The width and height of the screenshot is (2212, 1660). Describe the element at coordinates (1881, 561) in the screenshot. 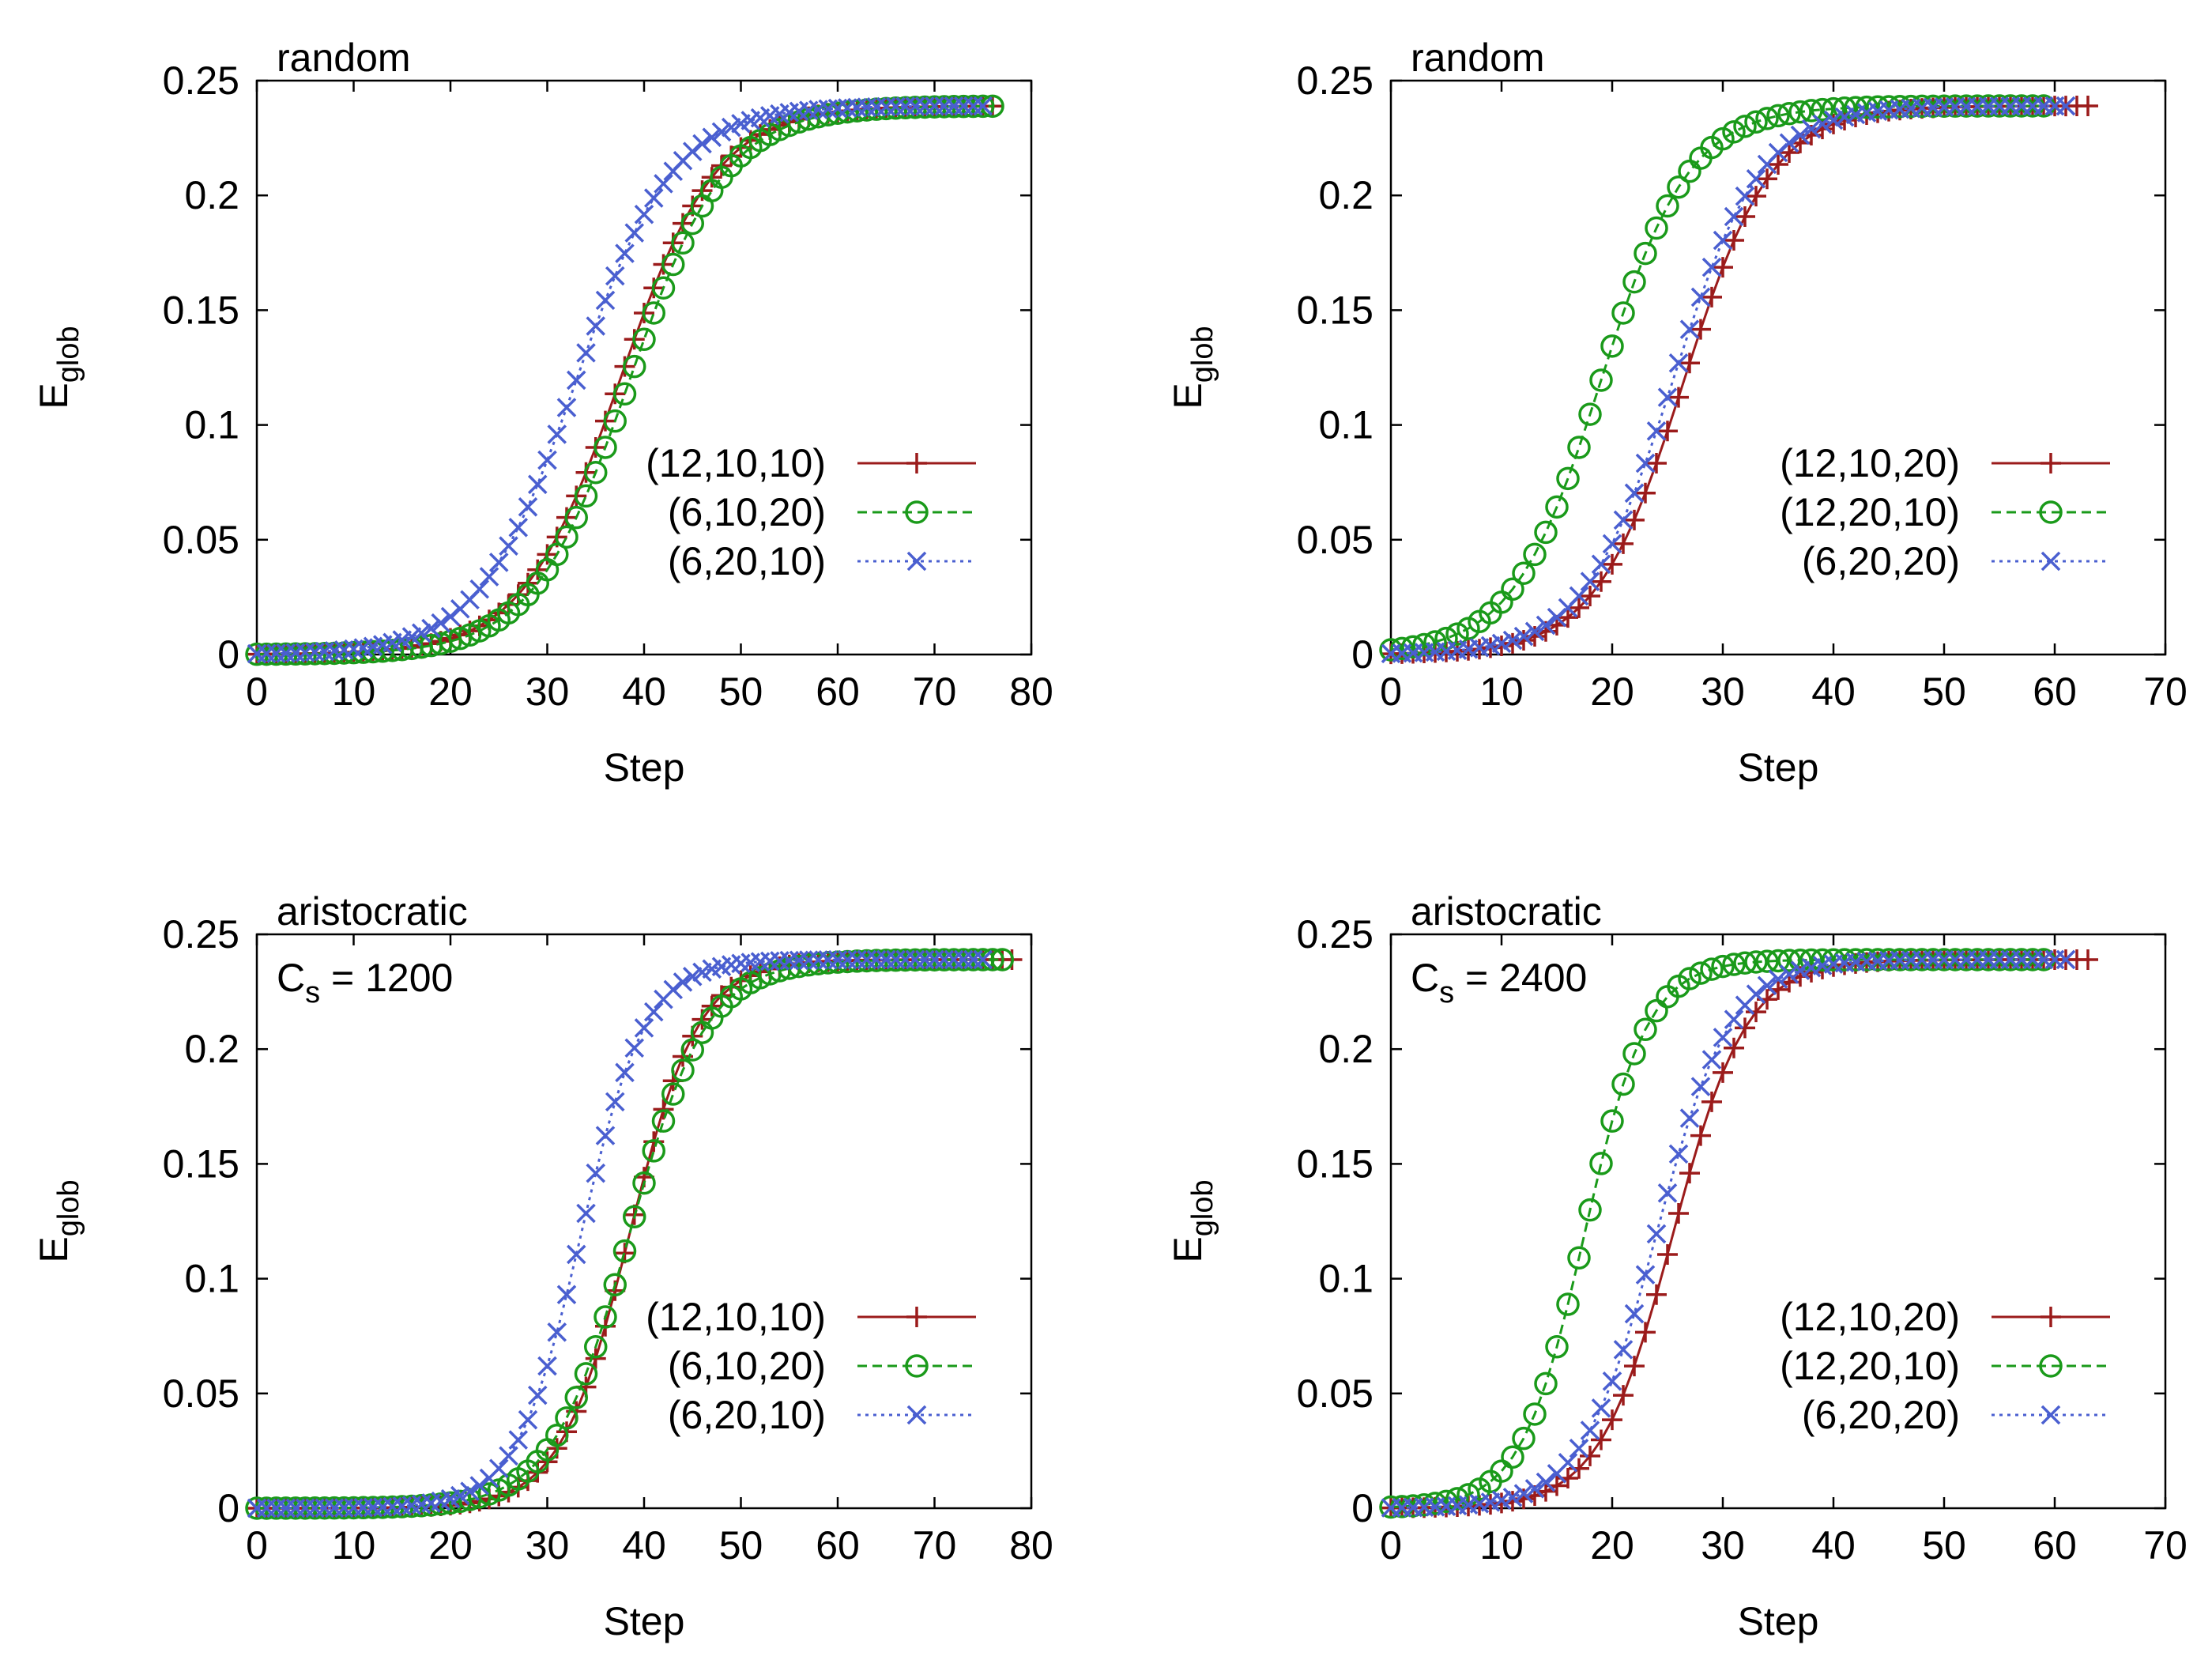

I see `legend-label: (6,20,20)` at that location.